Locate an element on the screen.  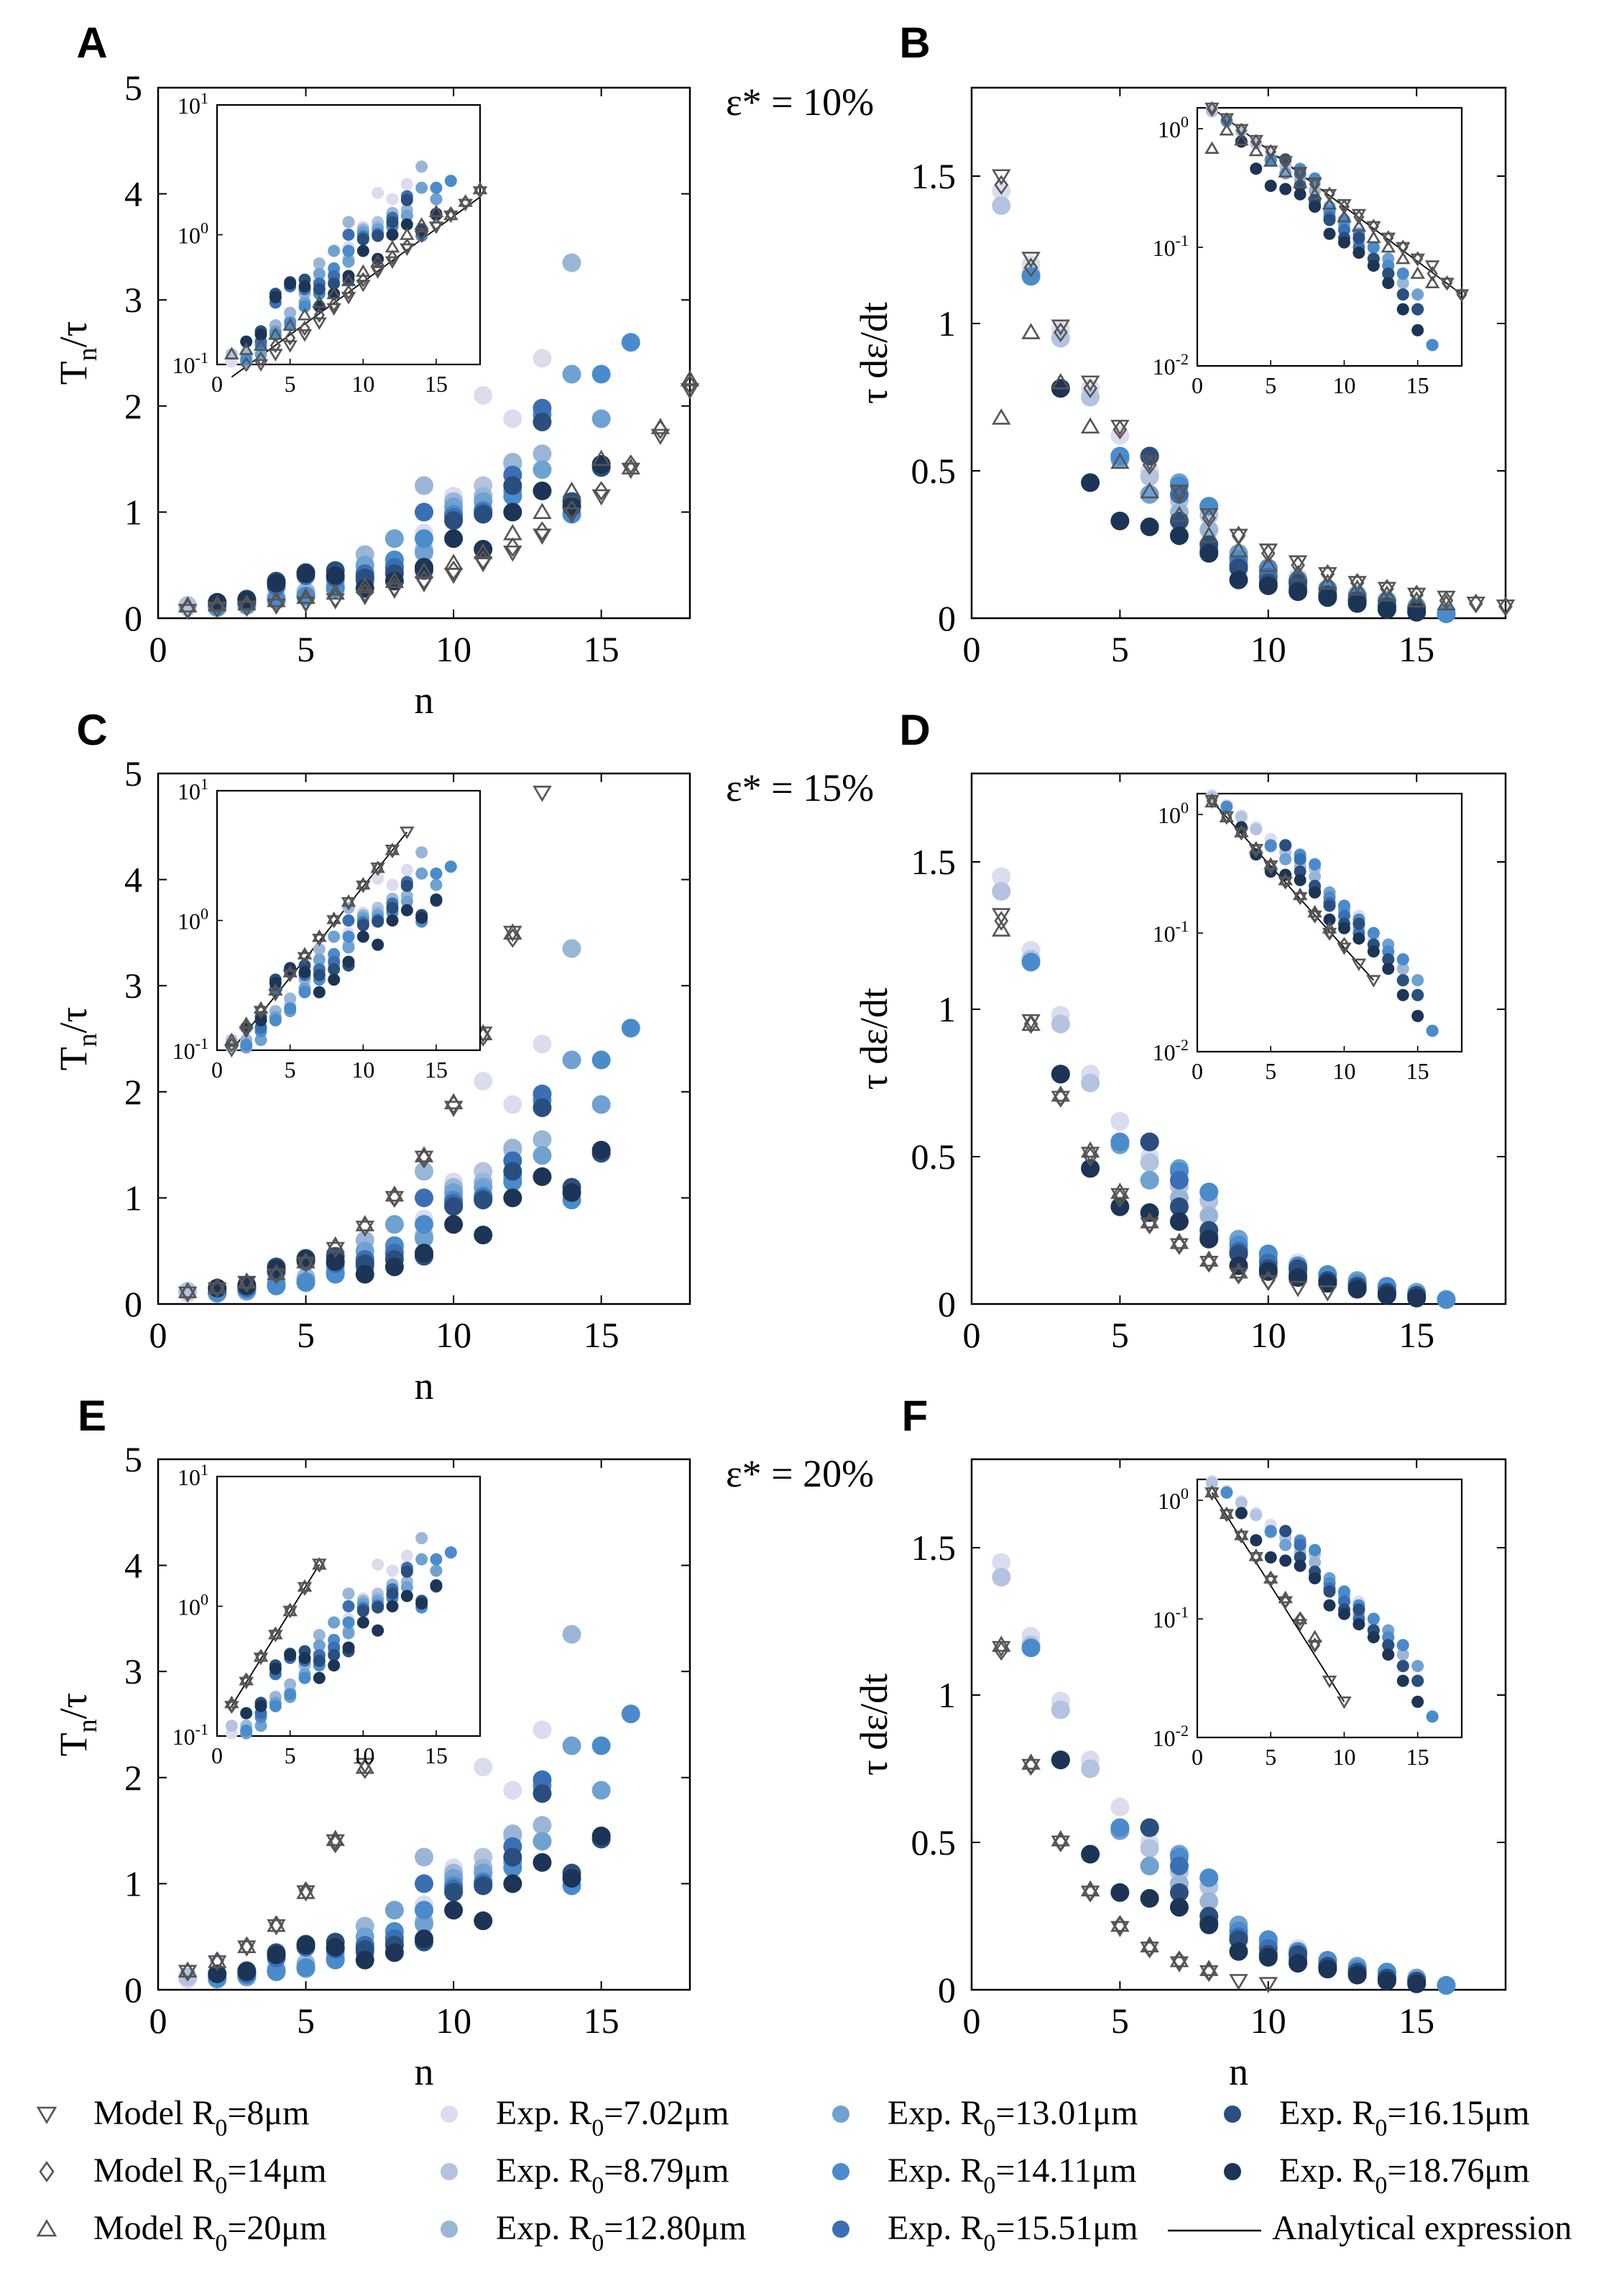
legend-entry: Exp. R0=16.15μm is located at coordinates (1377, 2117).